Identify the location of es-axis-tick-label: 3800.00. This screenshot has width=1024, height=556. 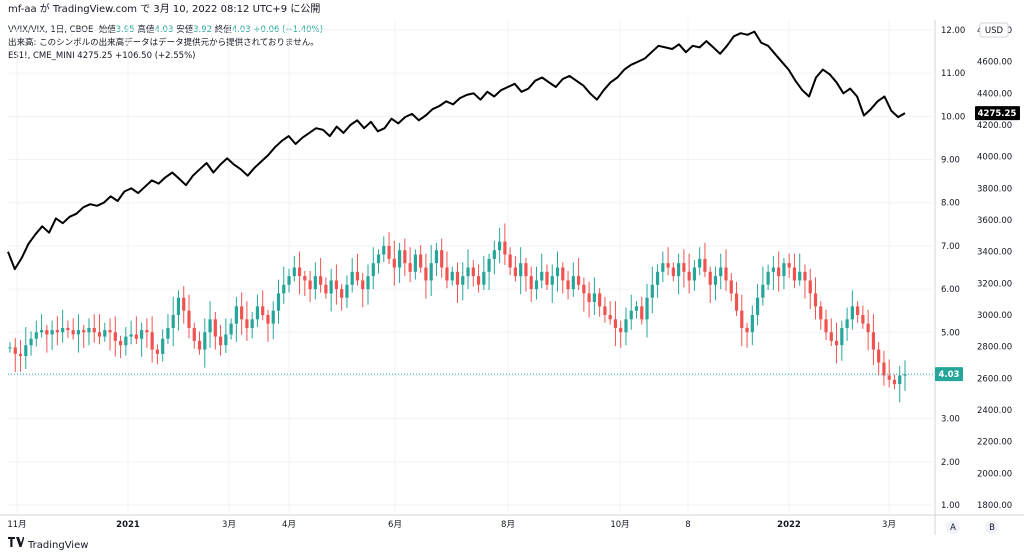
(994, 189).